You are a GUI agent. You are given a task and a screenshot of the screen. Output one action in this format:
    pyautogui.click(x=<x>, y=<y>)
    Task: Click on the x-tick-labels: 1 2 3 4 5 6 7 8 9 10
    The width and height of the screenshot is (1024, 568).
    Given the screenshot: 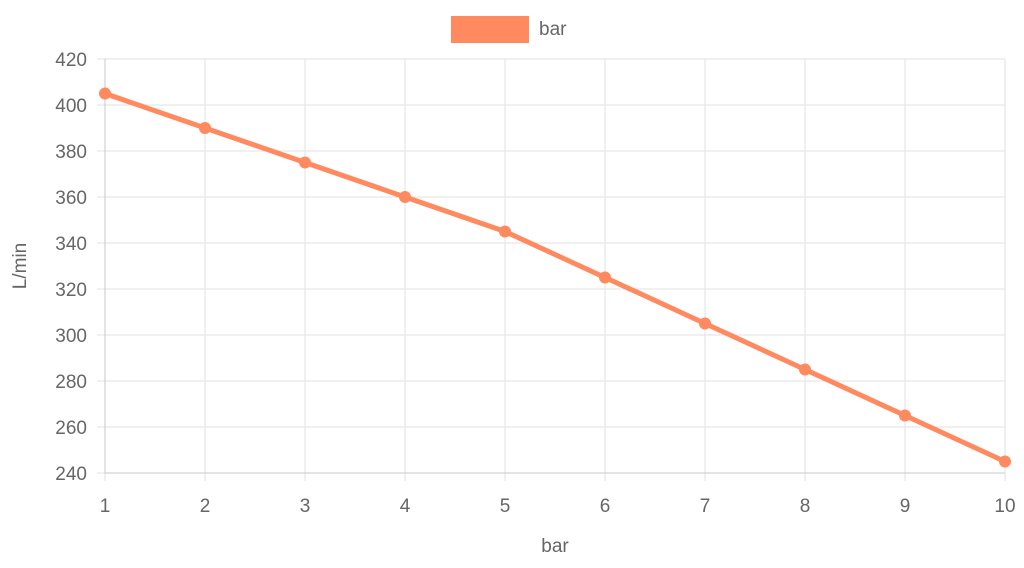 What is the action you would take?
    pyautogui.click(x=558, y=506)
    